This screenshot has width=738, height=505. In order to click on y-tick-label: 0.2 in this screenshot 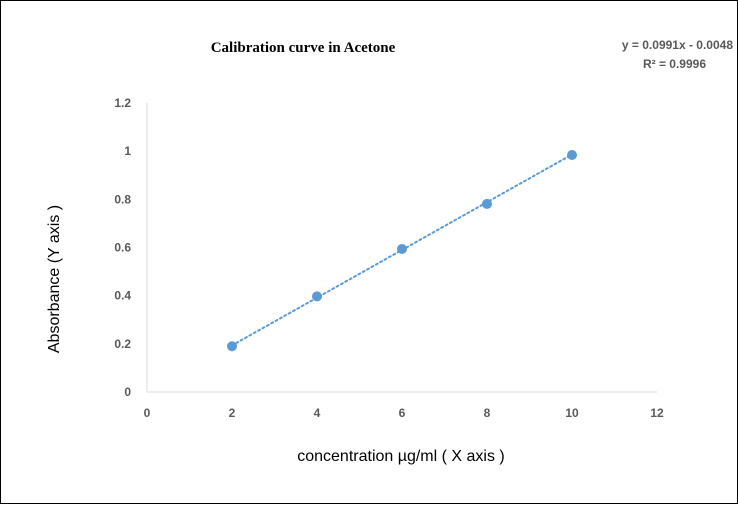, I will do `click(122, 344)`.